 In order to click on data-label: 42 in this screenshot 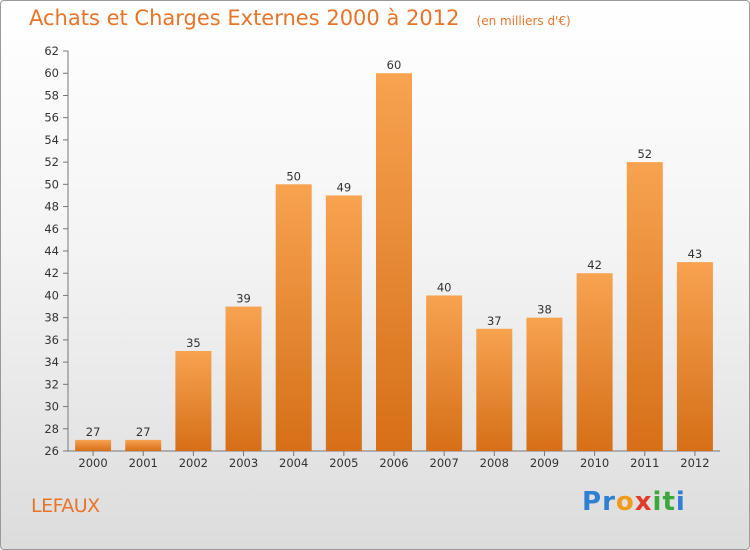, I will do `click(594, 265)`.